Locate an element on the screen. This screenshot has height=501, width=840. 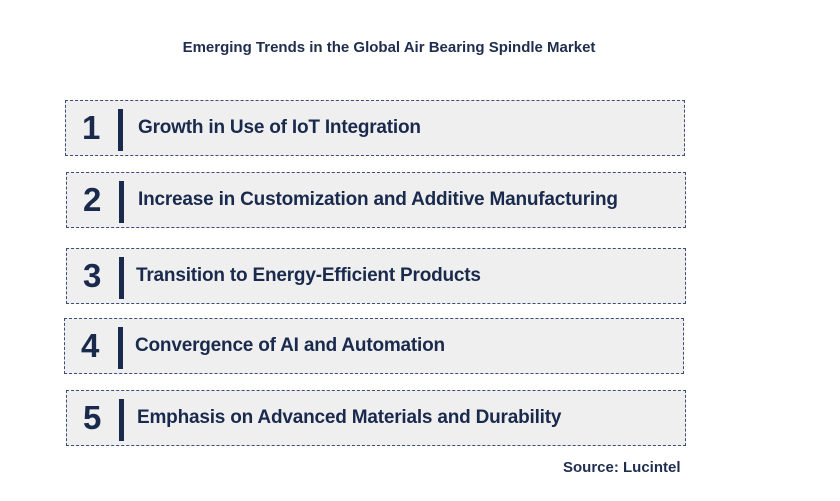
trend-item-1: 1 Growth in Use of IoT Integration is located at coordinates (375, 128).